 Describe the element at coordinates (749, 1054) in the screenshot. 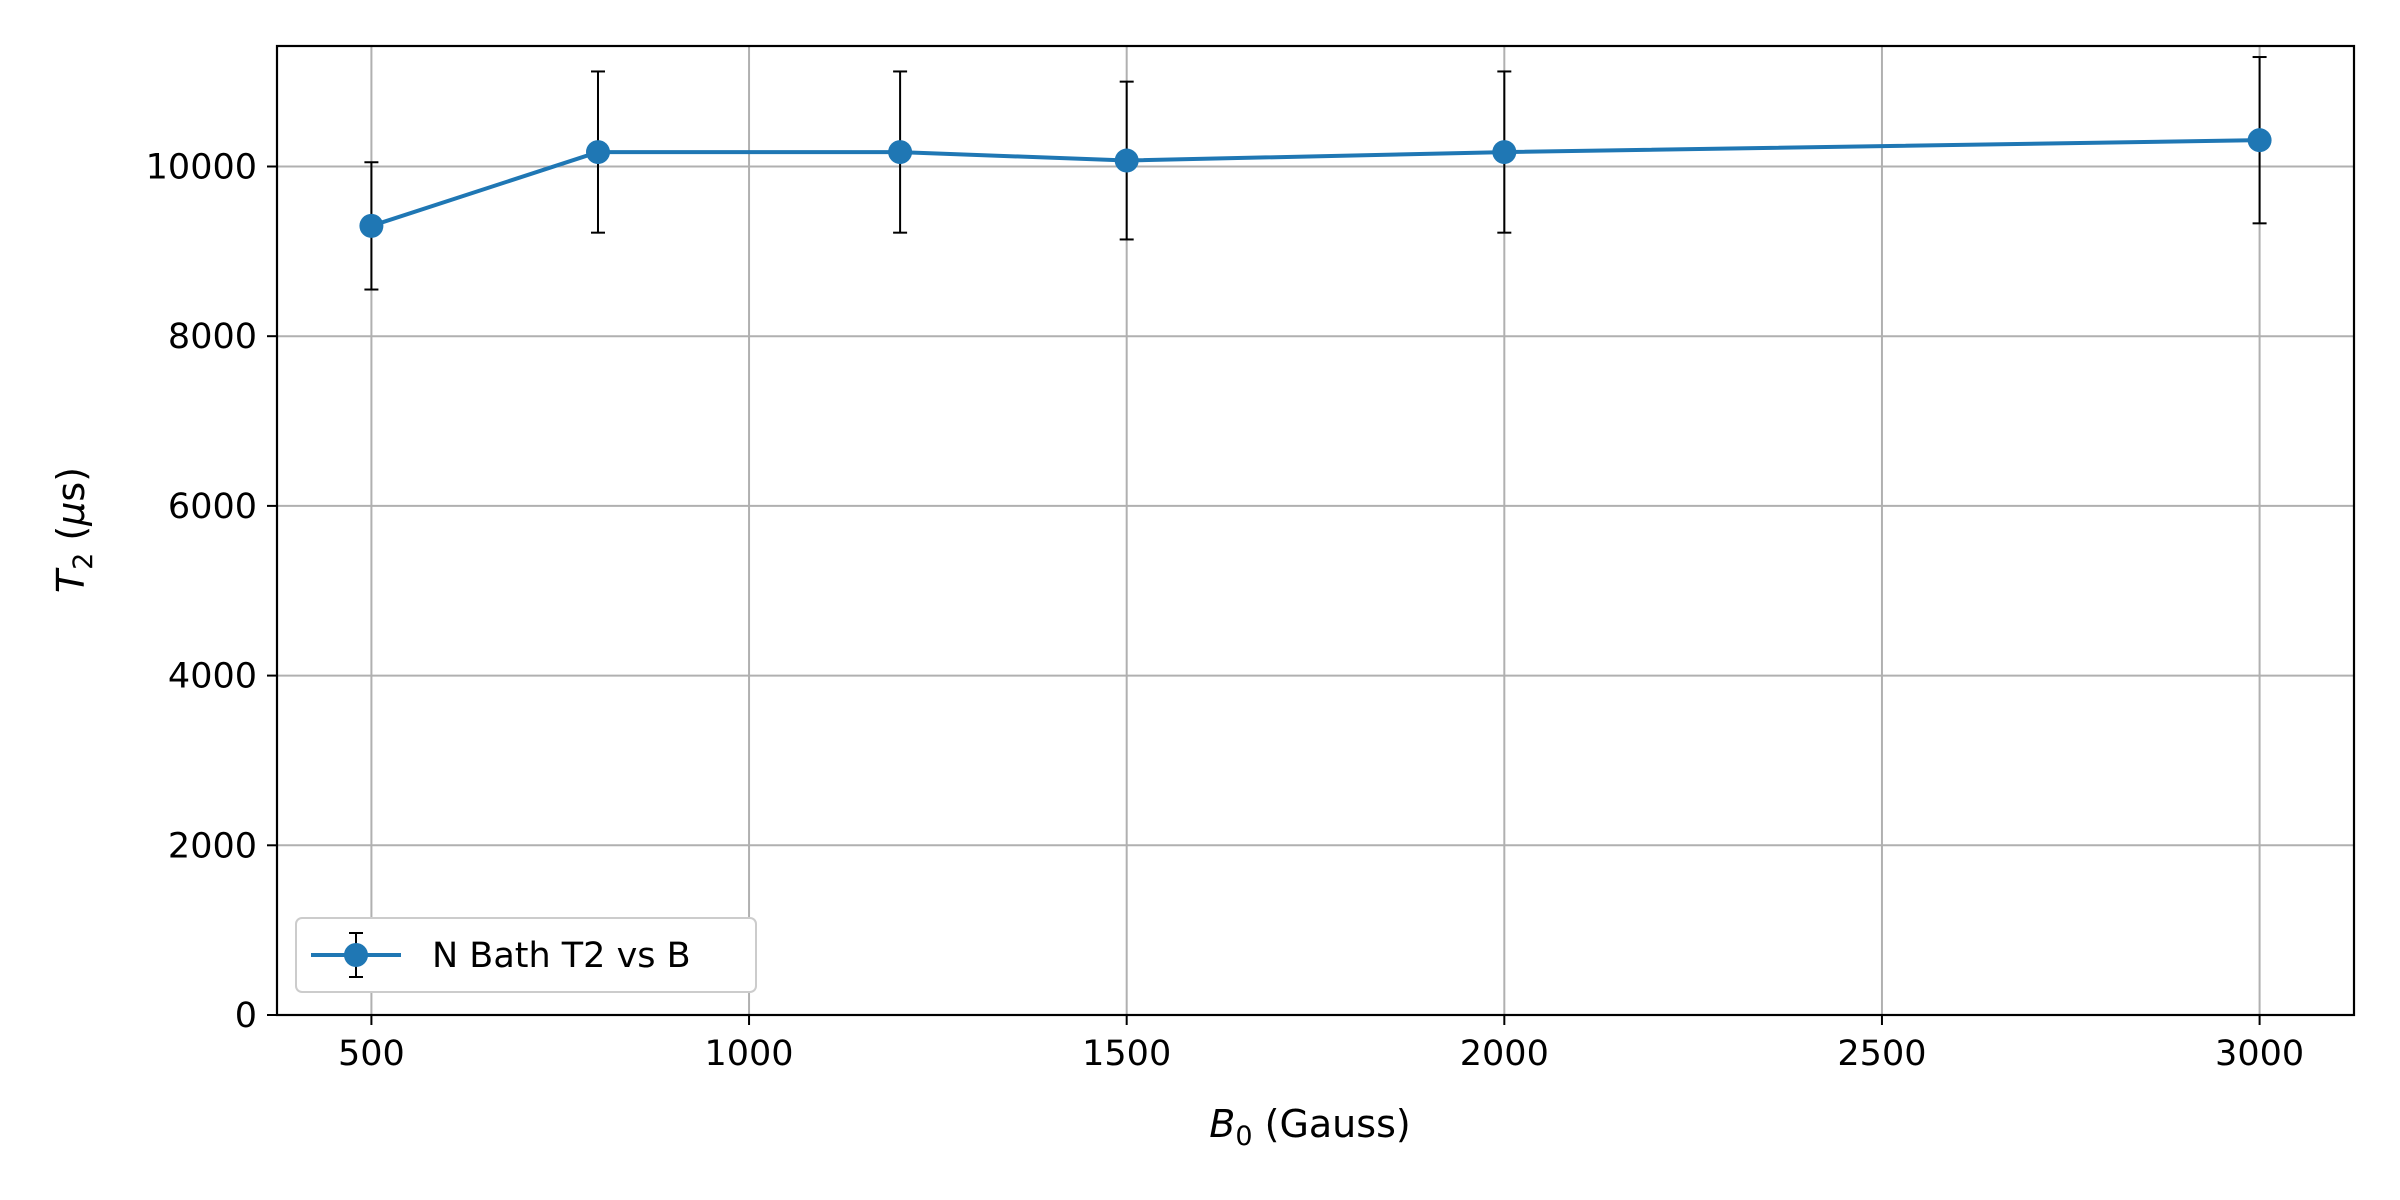

I see `x-tick-label: 1000` at that location.